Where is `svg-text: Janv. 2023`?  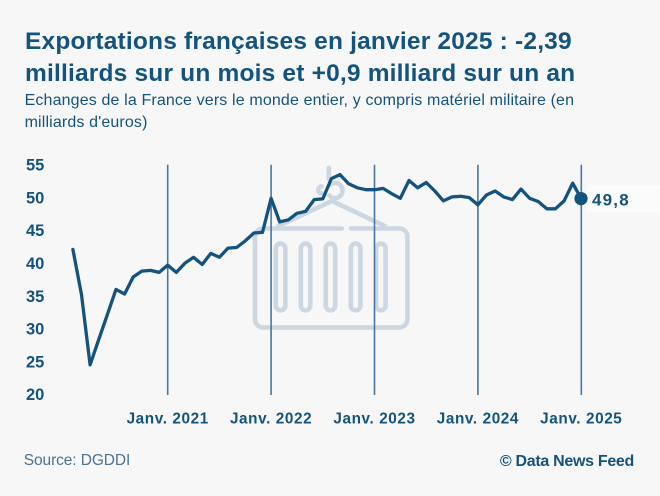 svg-text: Janv. 2023 is located at coordinates (374, 419).